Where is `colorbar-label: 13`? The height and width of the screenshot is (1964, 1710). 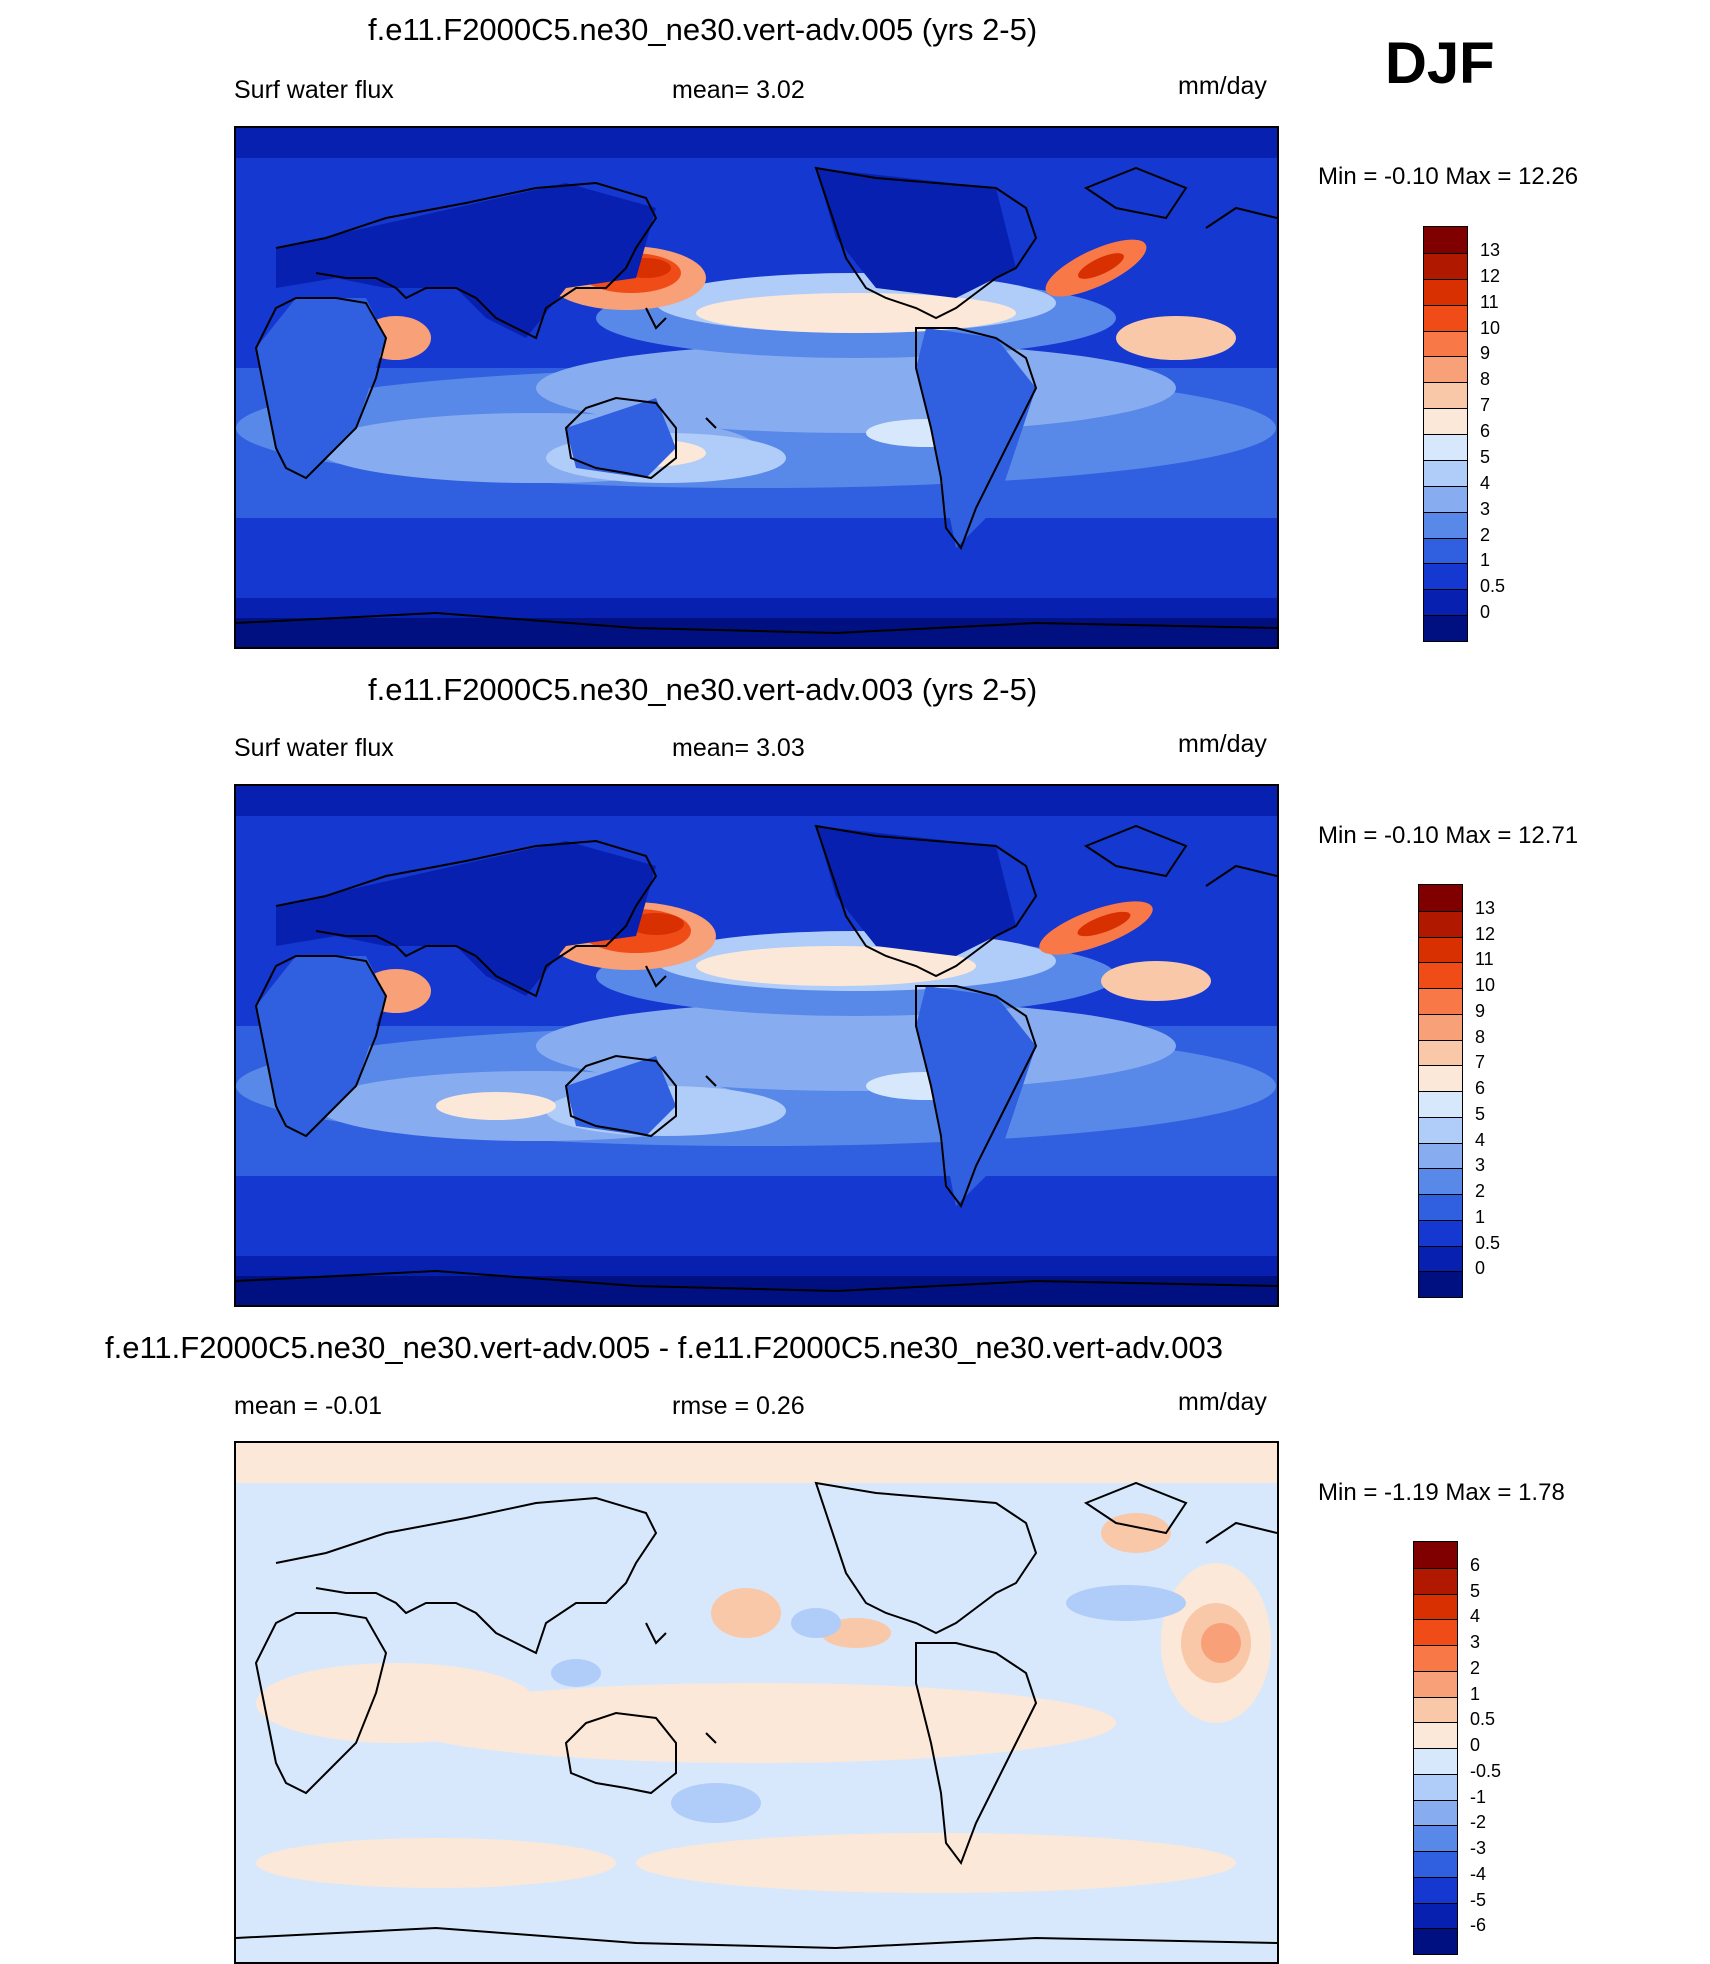 colorbar-label: 13 is located at coordinates (1490, 249).